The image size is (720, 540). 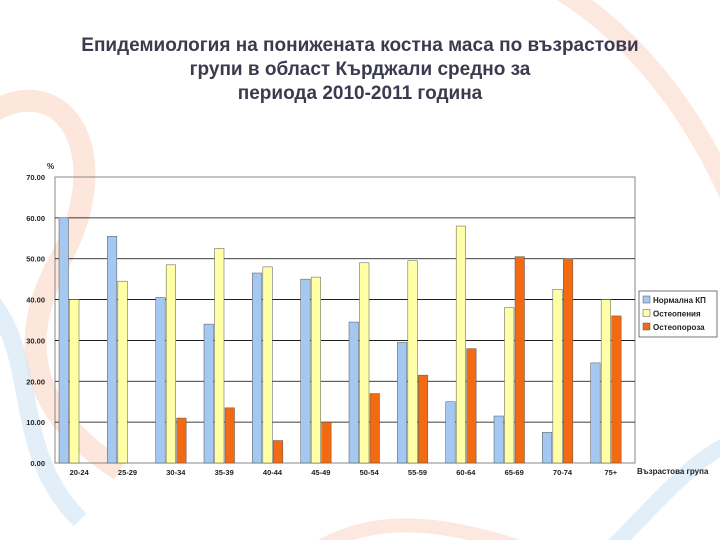 What do you see at coordinates (50, 166) in the screenshot?
I see `y-axis-label: %` at bounding box center [50, 166].